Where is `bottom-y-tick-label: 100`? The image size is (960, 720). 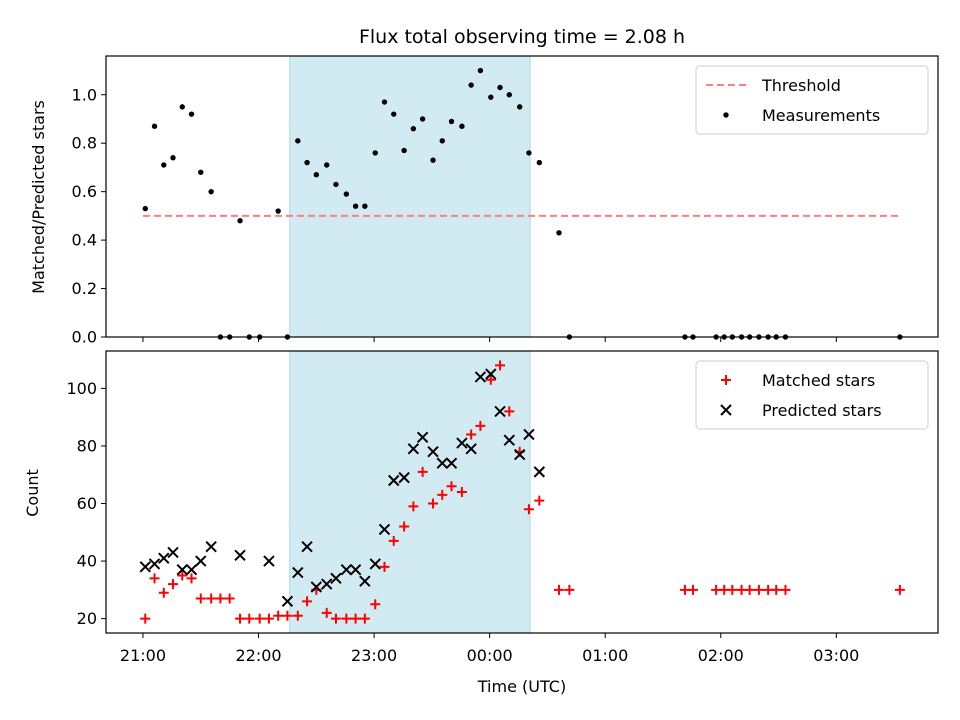 bottom-y-tick-label: 100 is located at coordinates (81, 388).